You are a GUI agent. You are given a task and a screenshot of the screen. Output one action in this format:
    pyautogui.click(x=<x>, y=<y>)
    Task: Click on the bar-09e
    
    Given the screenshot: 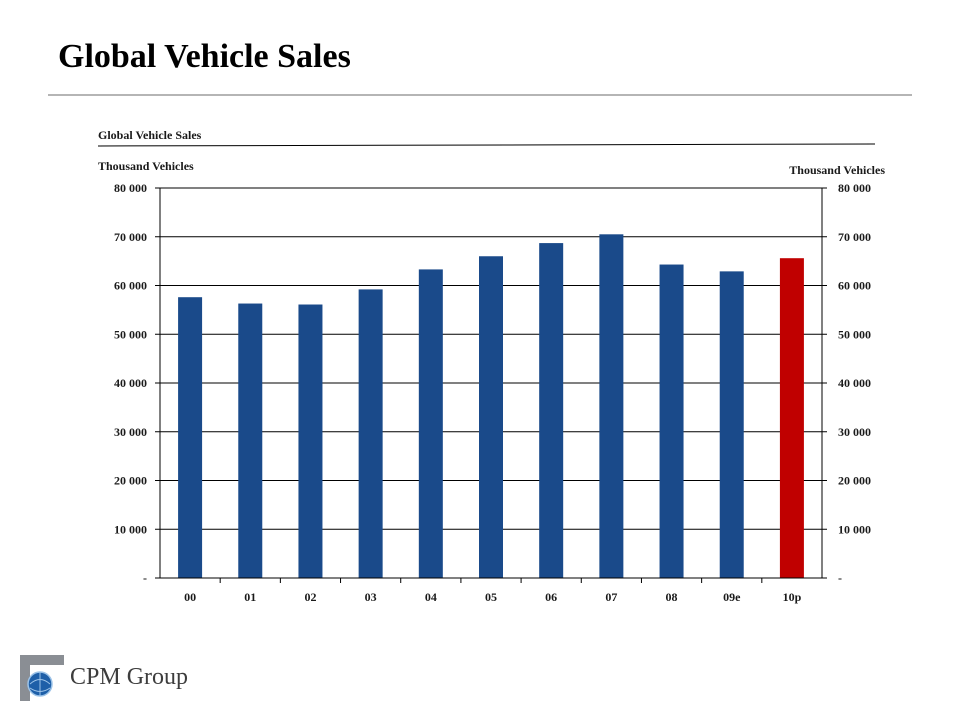 What is the action you would take?
    pyautogui.click(x=731, y=424)
    